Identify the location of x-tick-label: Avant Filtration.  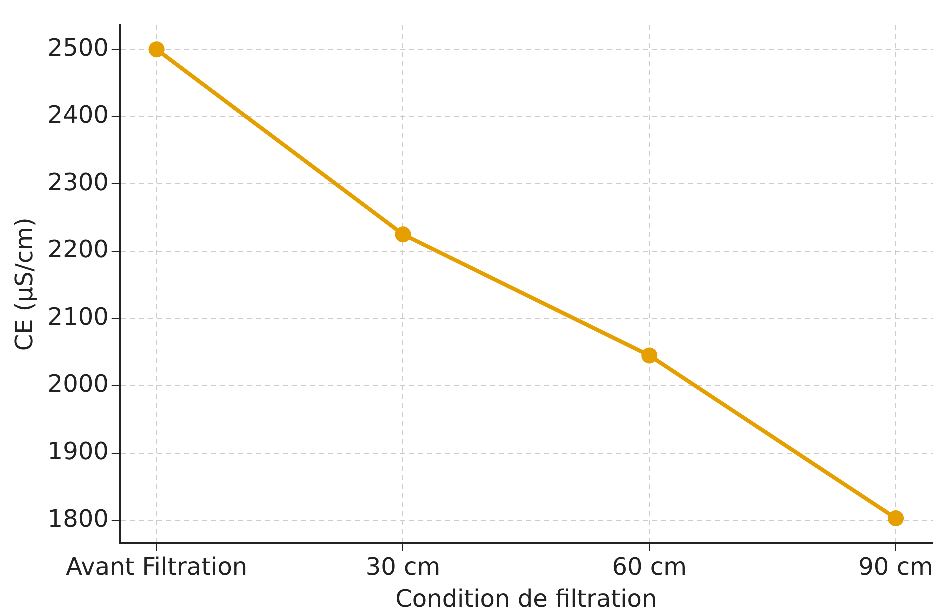
(157, 567).